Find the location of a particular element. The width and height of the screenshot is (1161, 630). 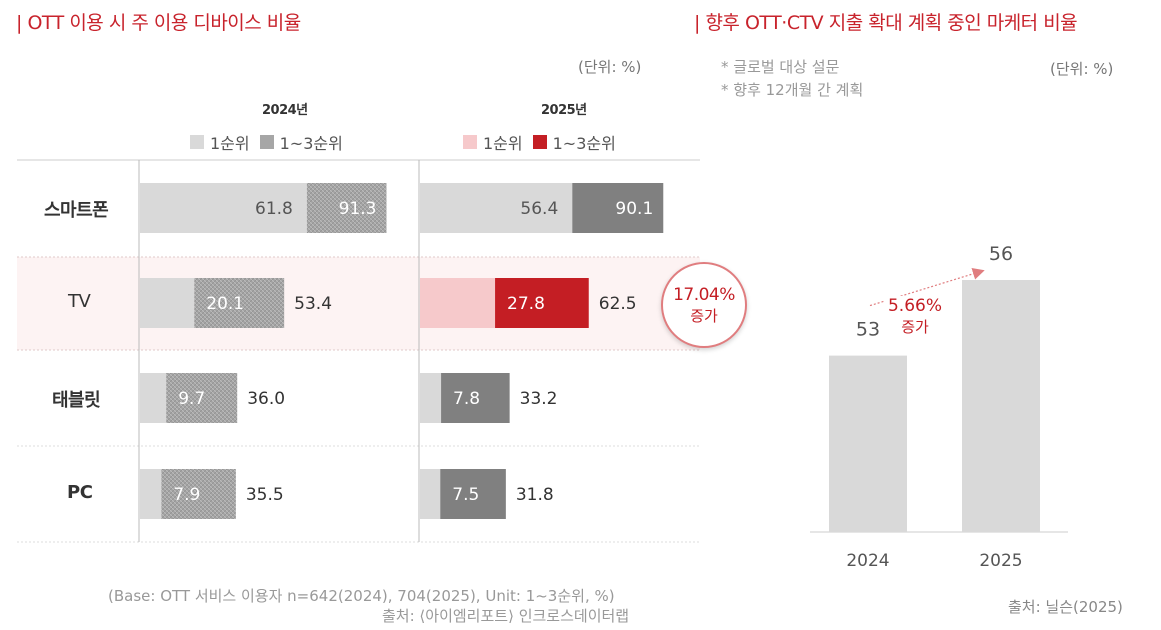

growth-annotation: 5.66% 증가 is located at coordinates (915, 316).